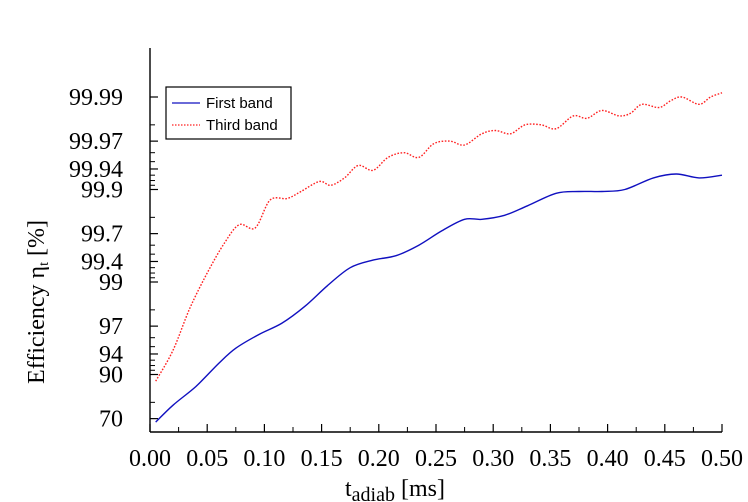  I want to click on y-tick-label: 99.7, so click(102, 235).